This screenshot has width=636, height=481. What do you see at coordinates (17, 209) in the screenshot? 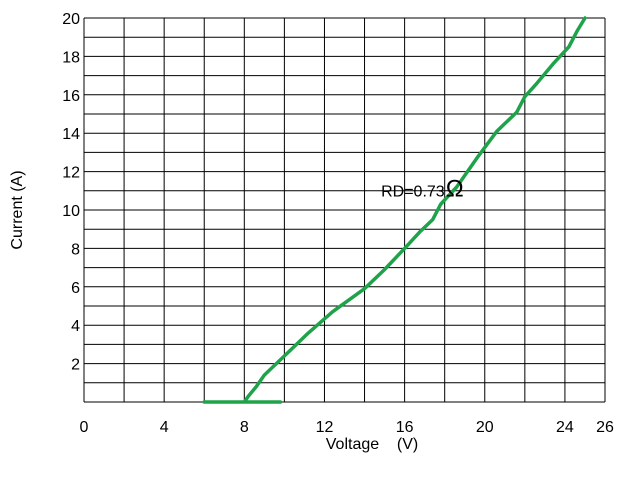
I see `y-axis-label: Current (A)` at bounding box center [17, 209].